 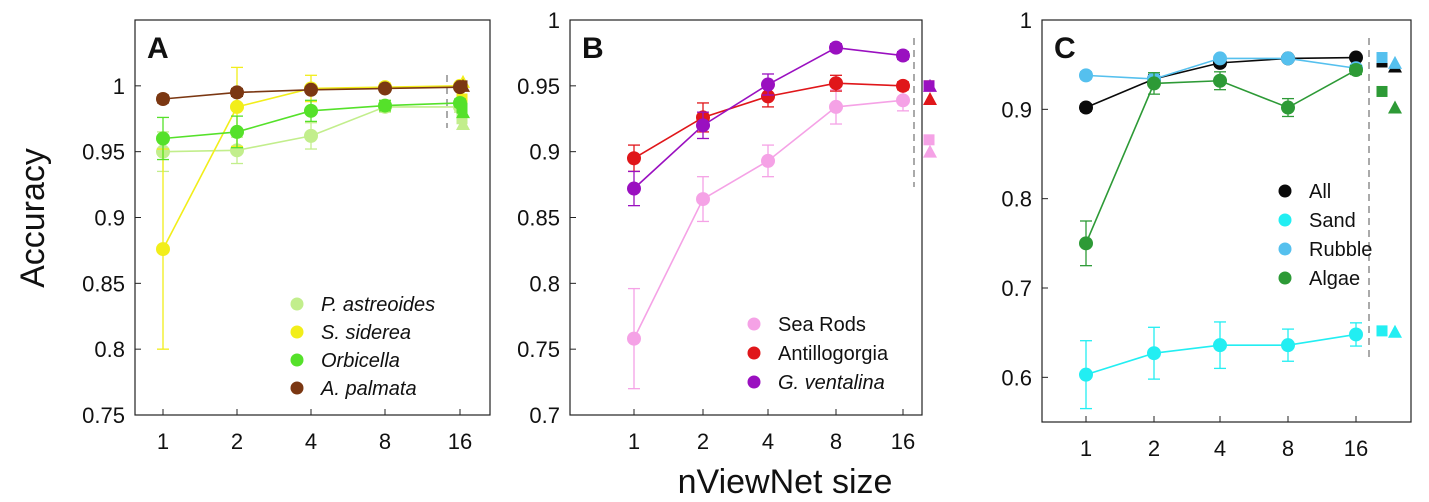 I want to click on series-g-ventalina, so click(x=782, y=123).